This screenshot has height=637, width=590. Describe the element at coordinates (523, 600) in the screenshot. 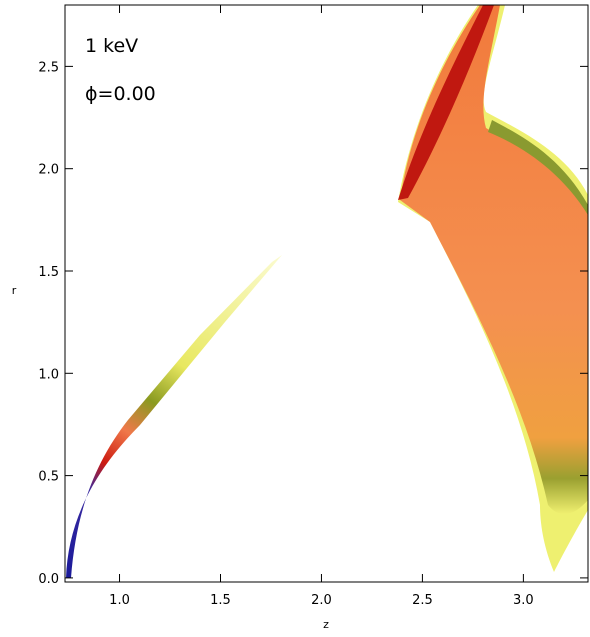

I see `x-tick-label: 3.0` at that location.